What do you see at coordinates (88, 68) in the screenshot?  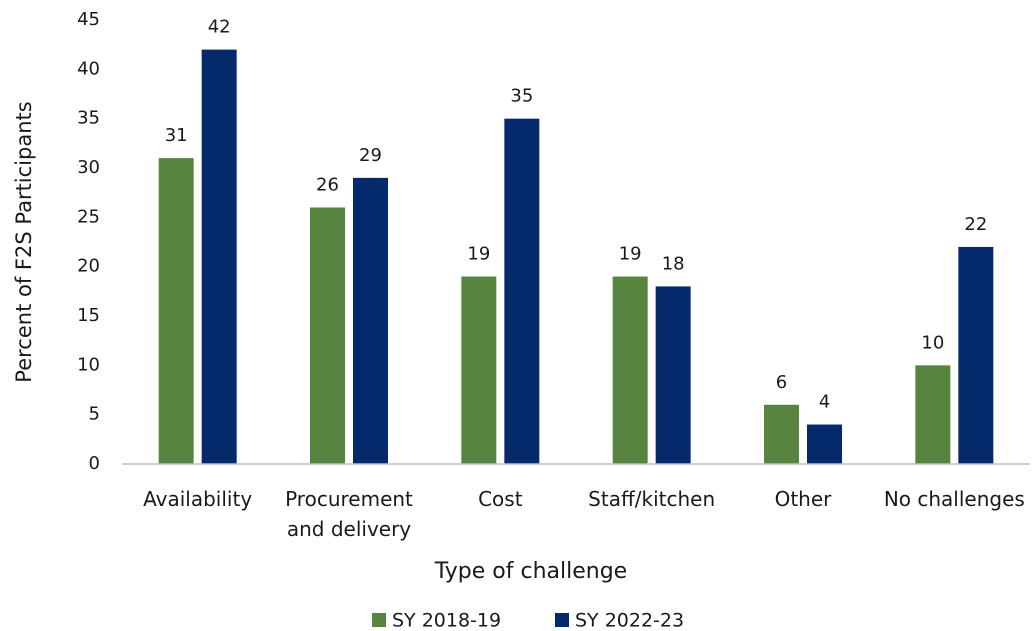 I see `y-tick-label: 40` at bounding box center [88, 68].